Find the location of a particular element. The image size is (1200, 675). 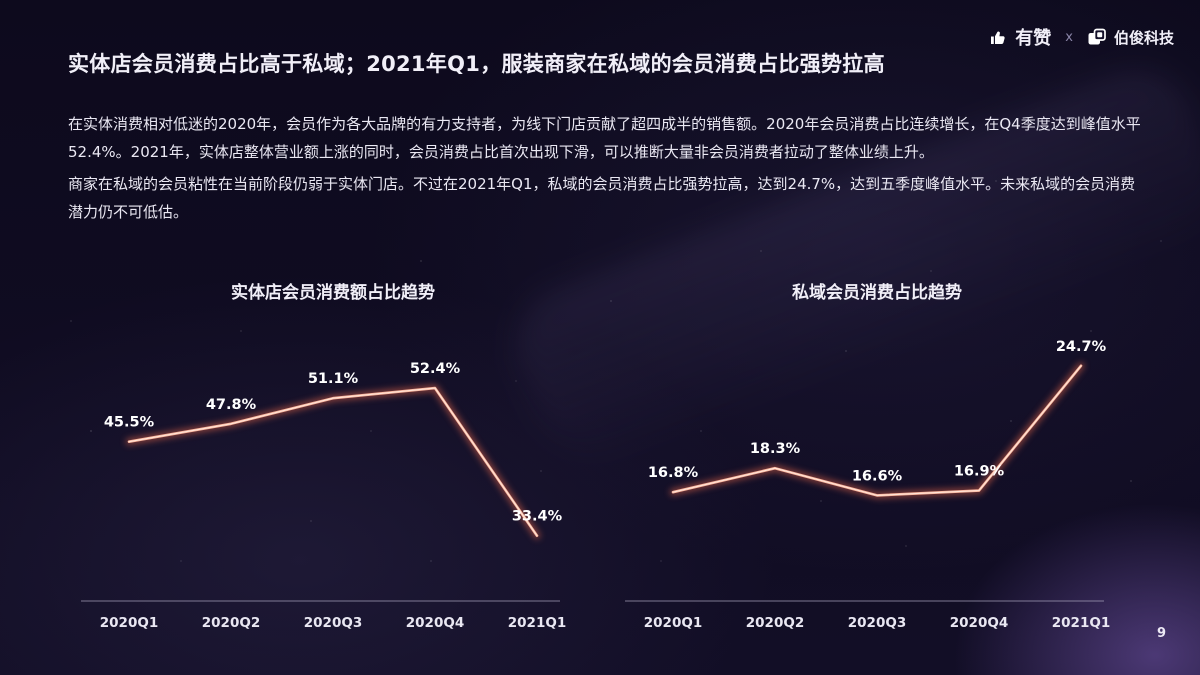

brand-bojun-label: 伯俊科技 is located at coordinates (1143, 37).